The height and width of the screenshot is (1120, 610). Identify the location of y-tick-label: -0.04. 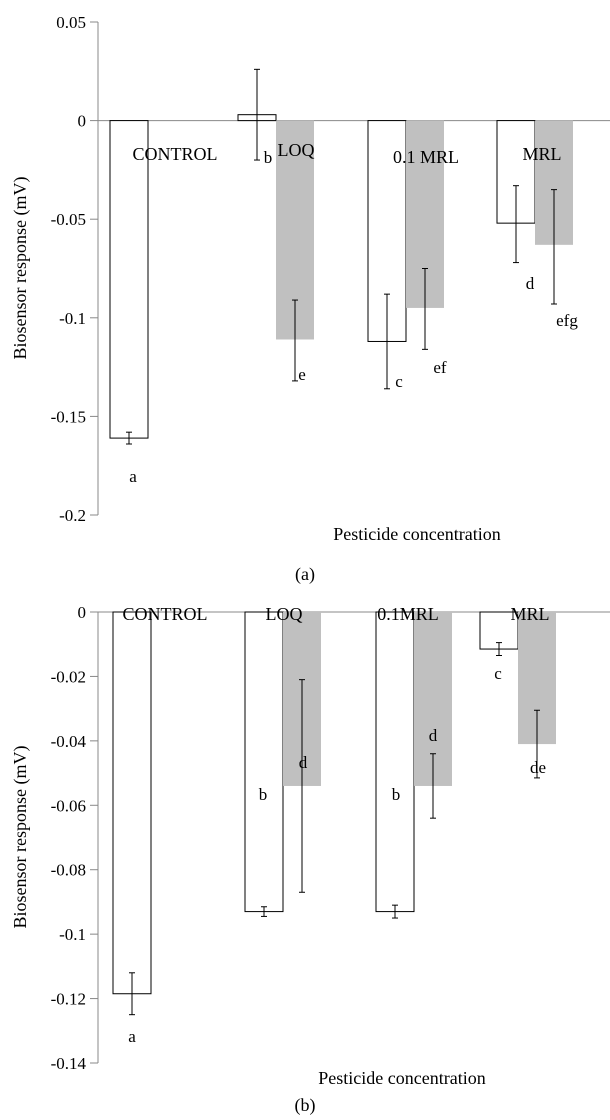
(69, 741).